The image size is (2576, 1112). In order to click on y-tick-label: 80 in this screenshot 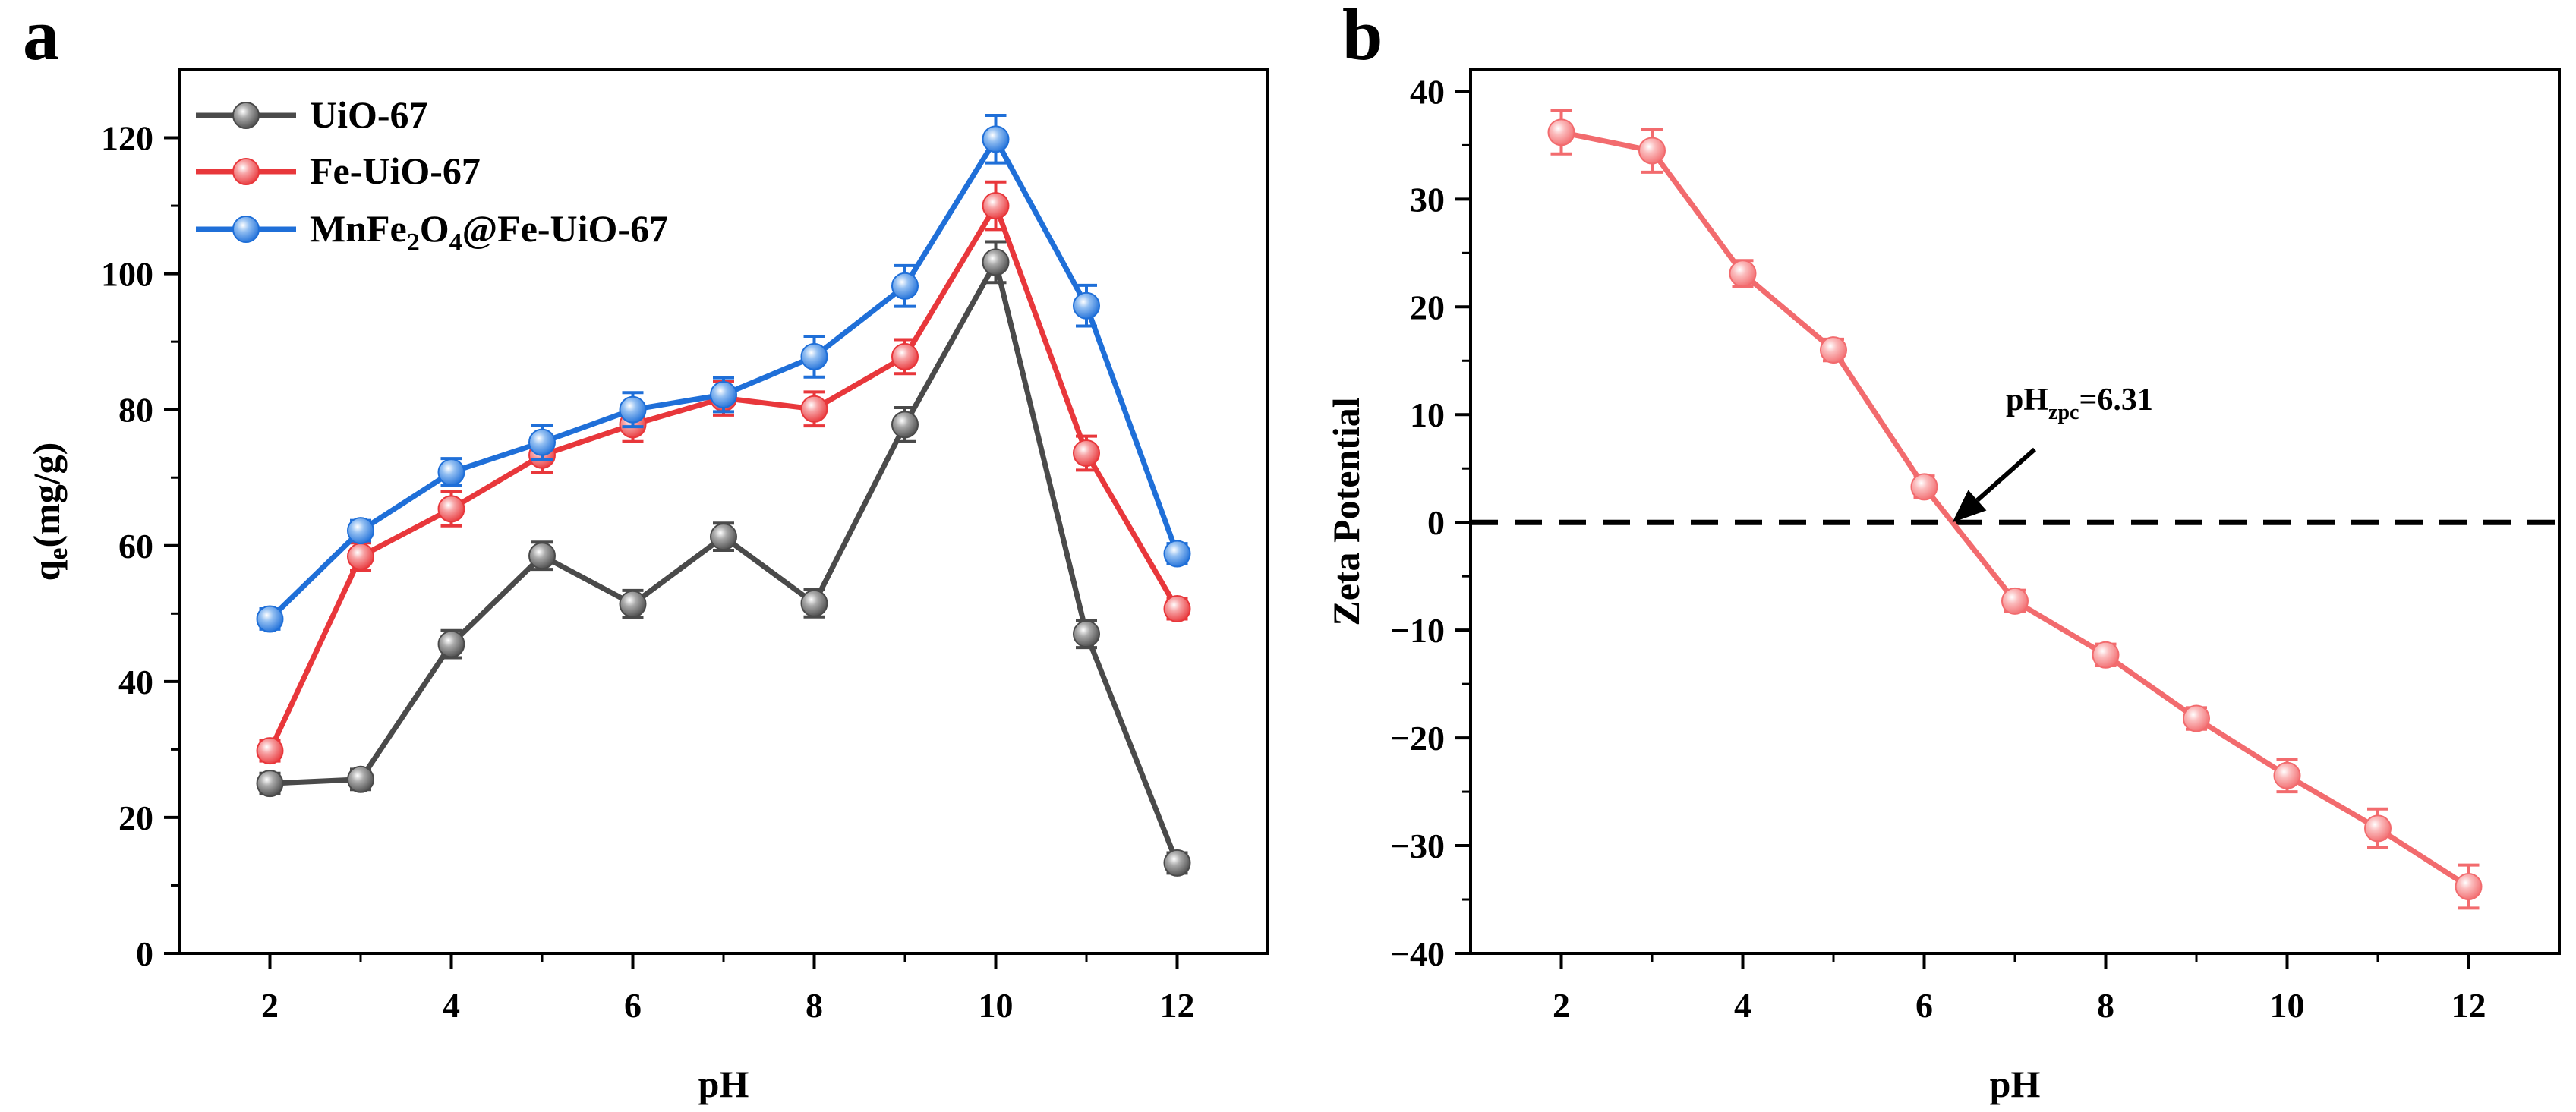, I will do `click(135, 410)`.